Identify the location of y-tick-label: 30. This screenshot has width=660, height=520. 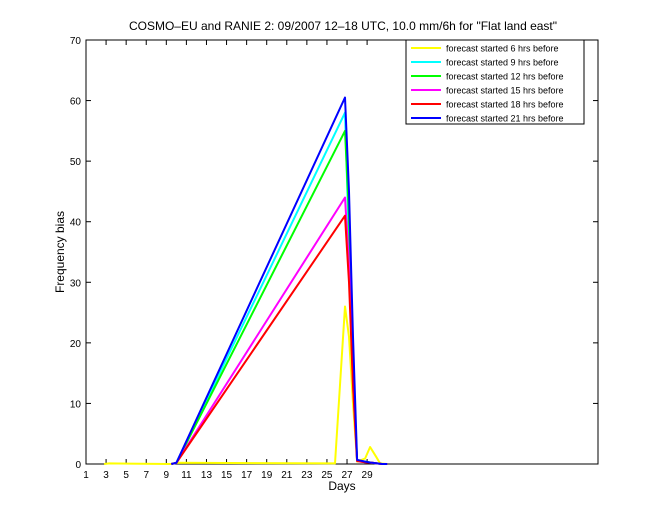
(76, 283).